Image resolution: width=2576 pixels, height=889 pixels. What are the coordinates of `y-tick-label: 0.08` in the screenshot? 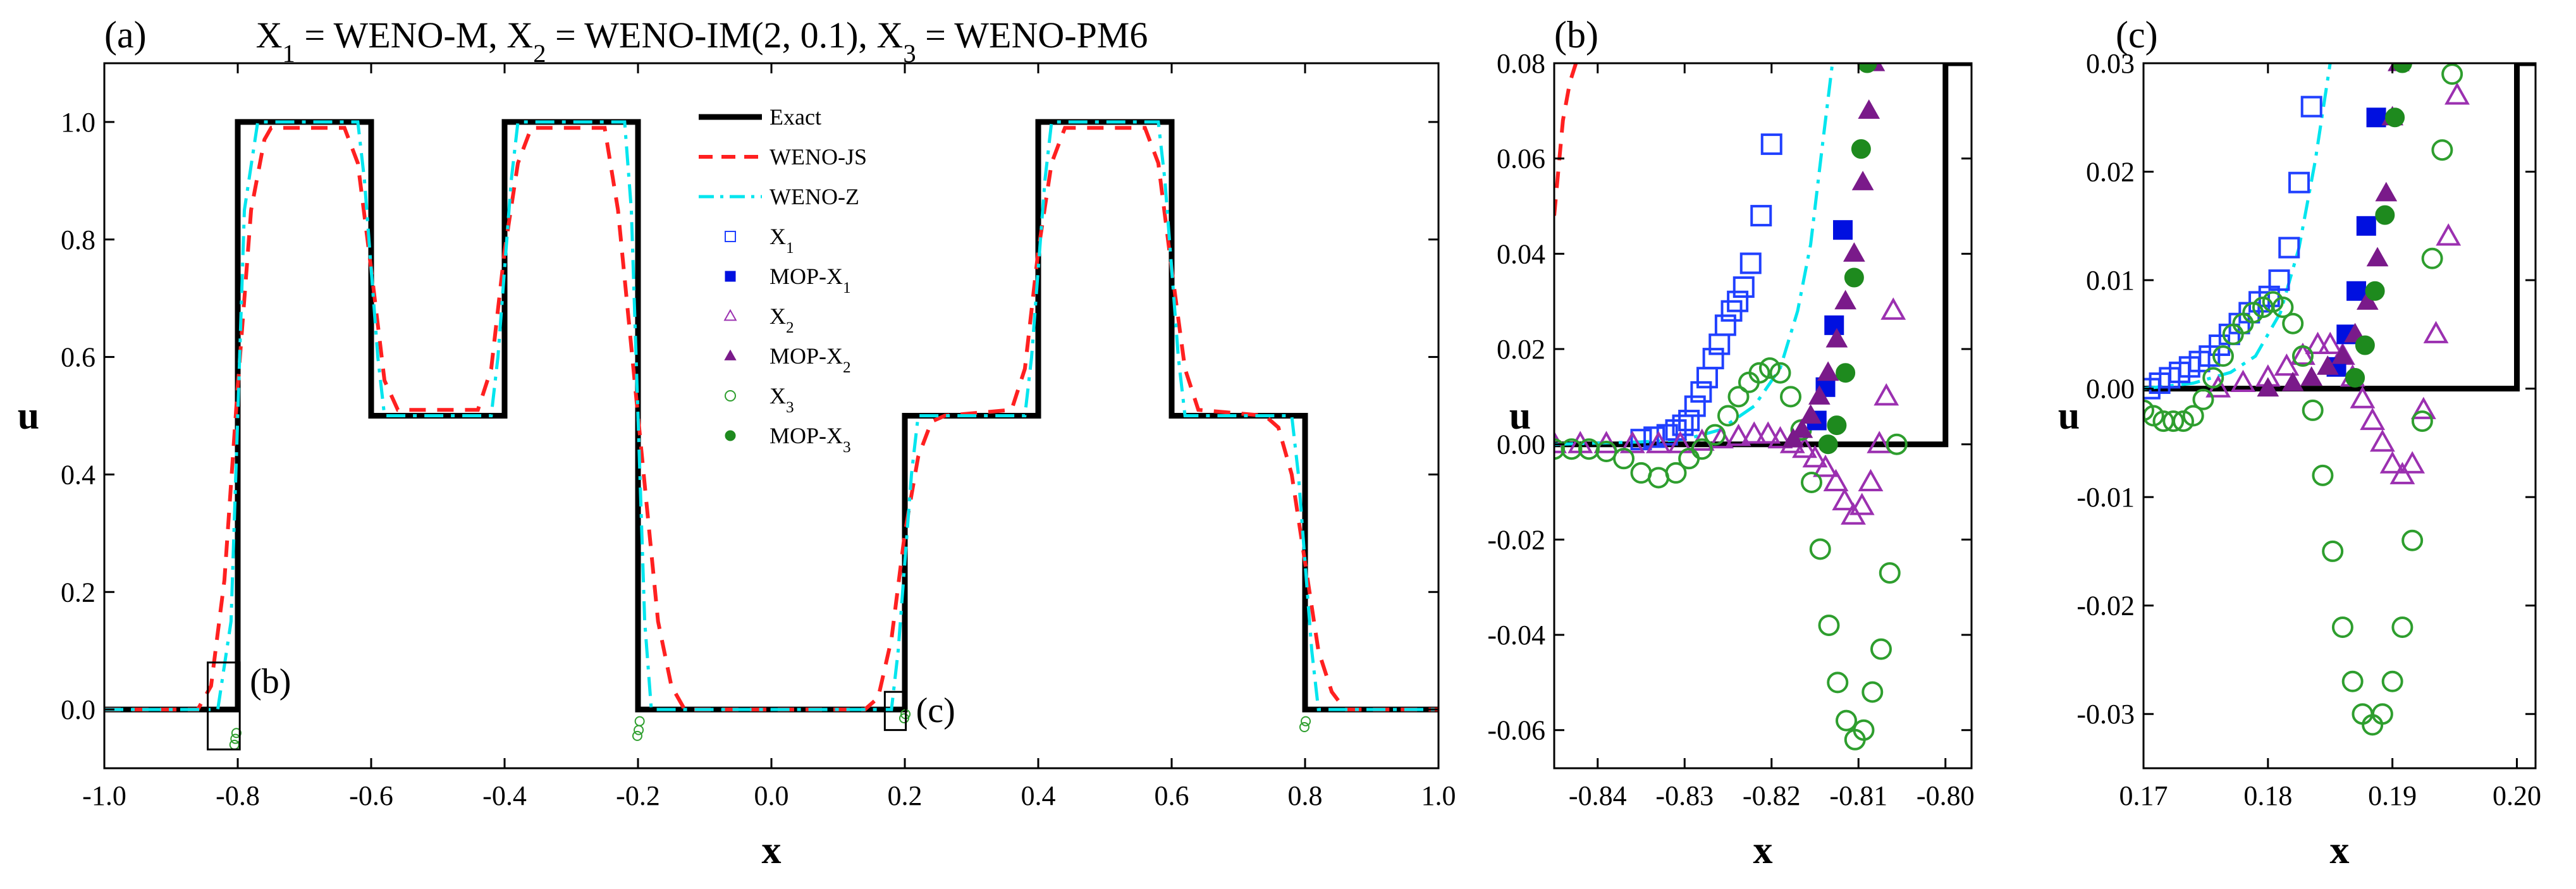 It's located at (1521, 64).